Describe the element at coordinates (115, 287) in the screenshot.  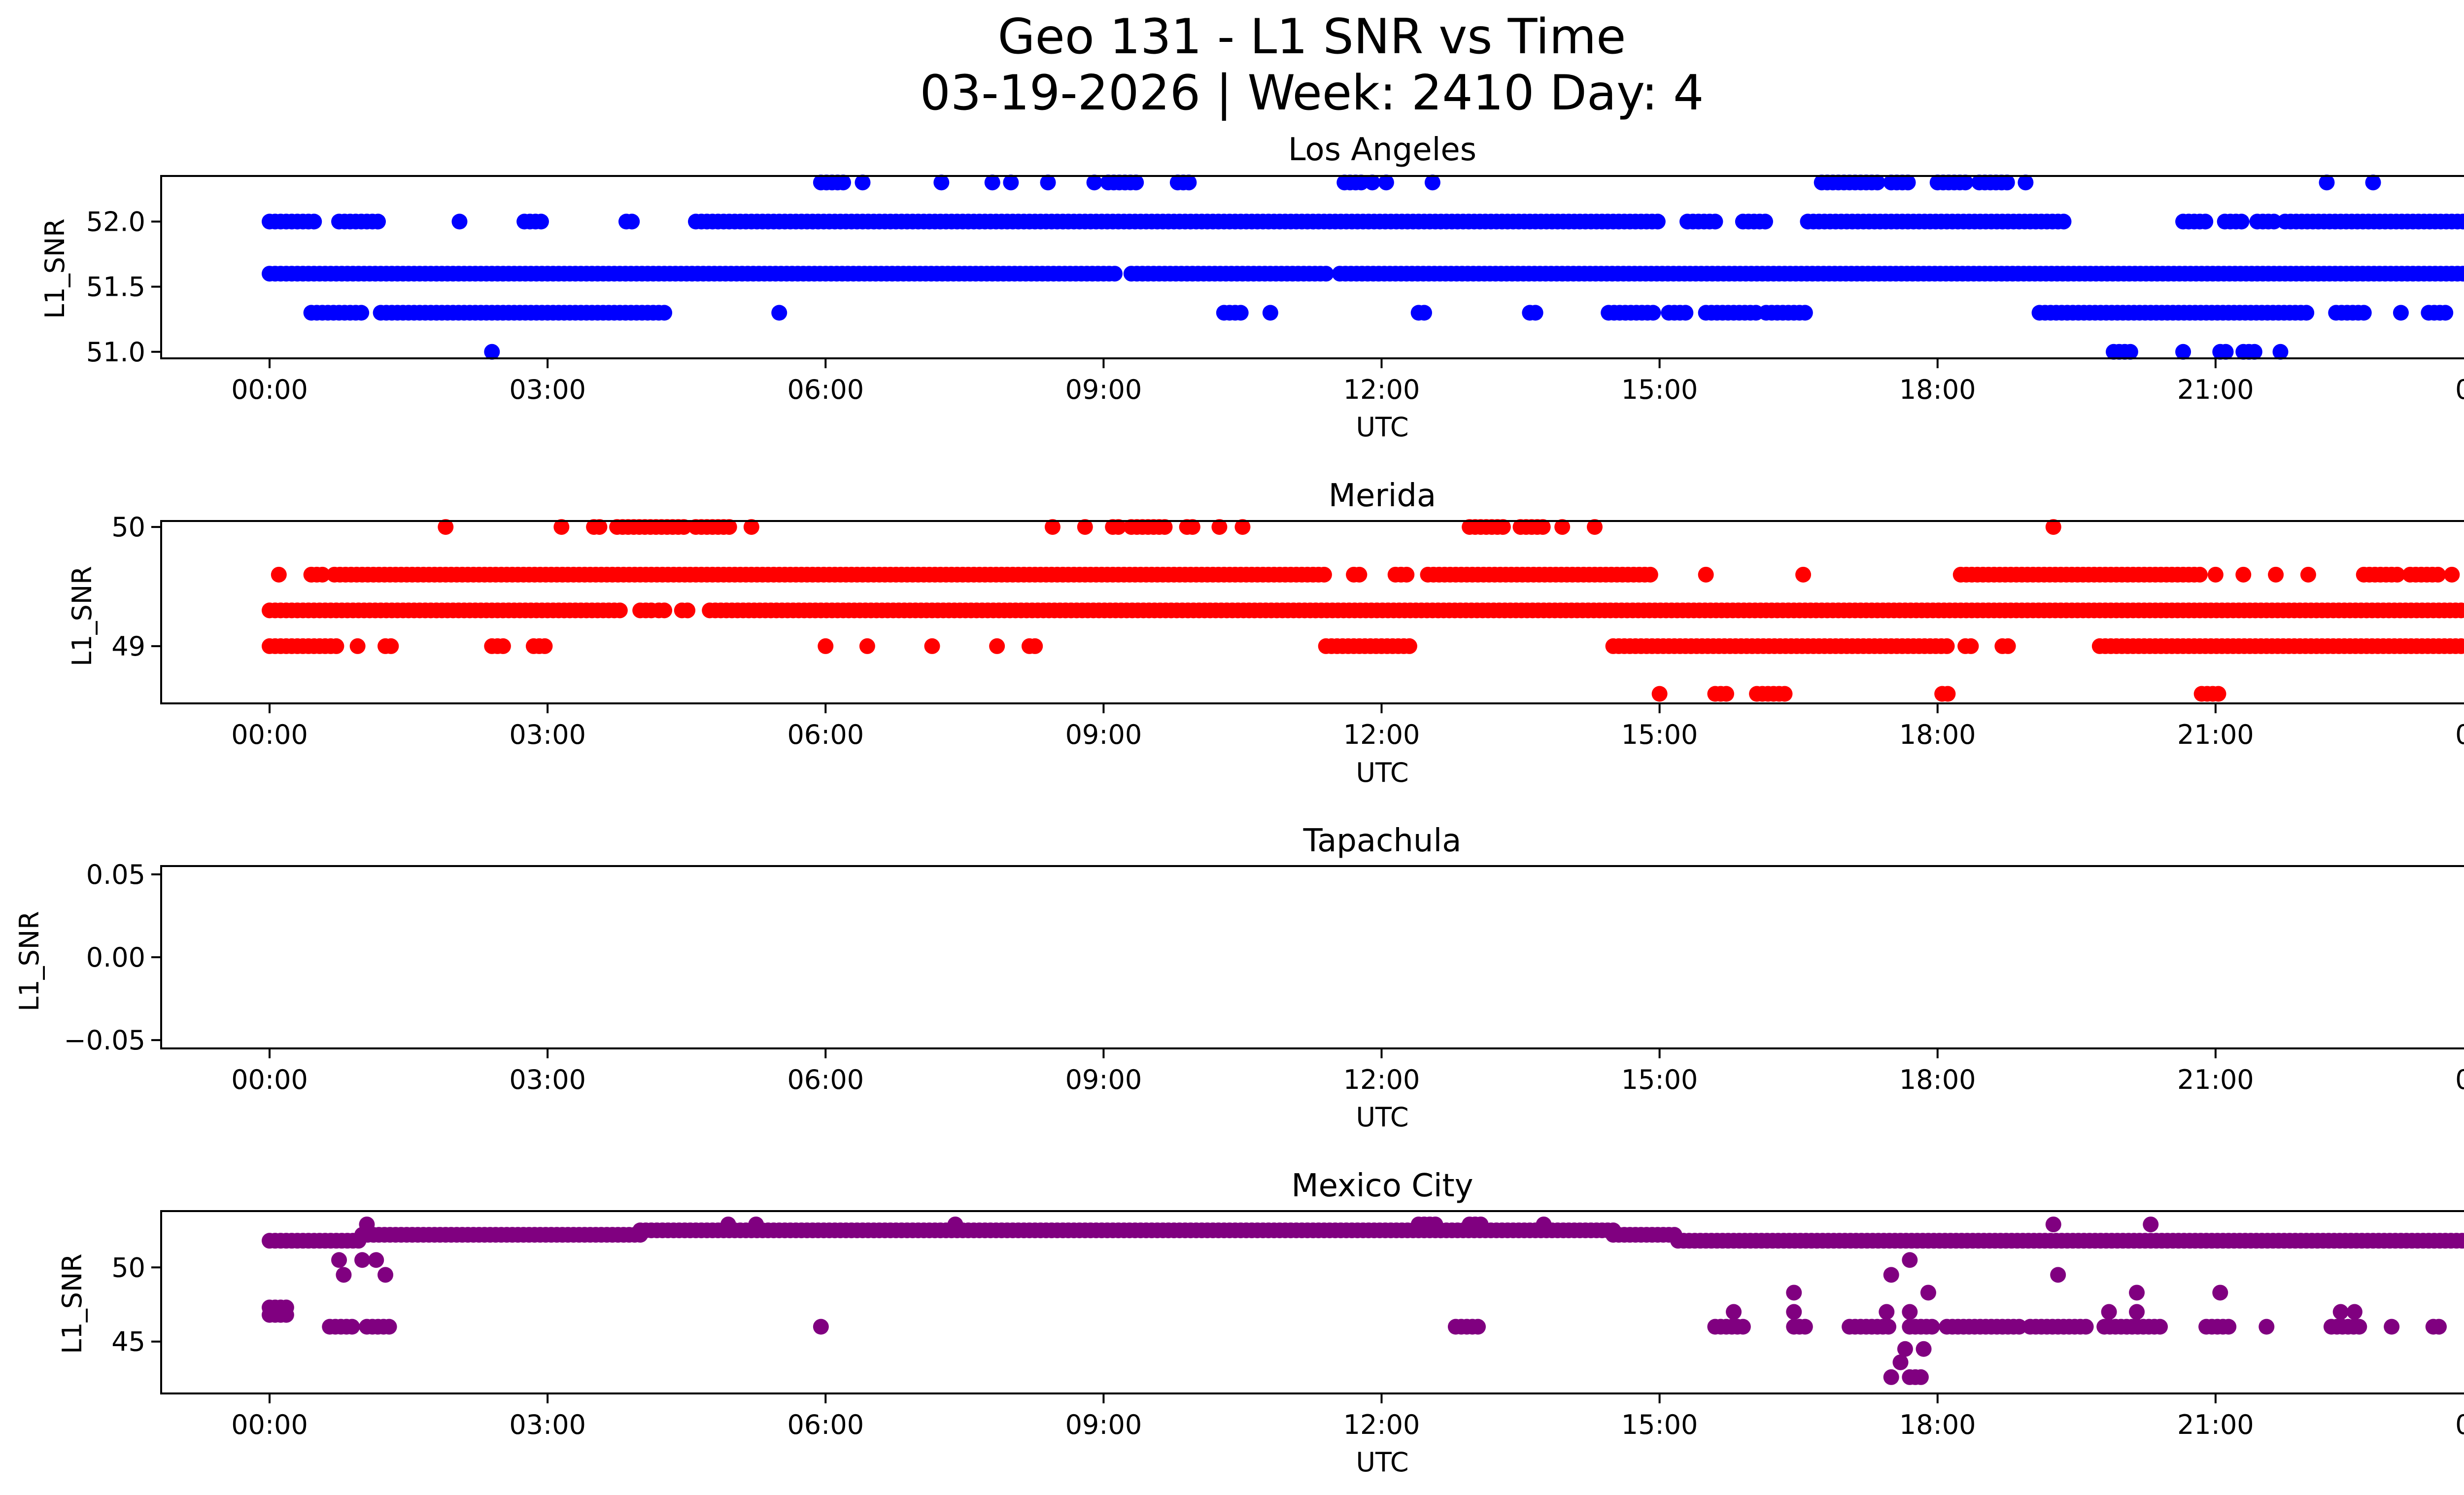
I see `y-tick-label: 51.5` at that location.